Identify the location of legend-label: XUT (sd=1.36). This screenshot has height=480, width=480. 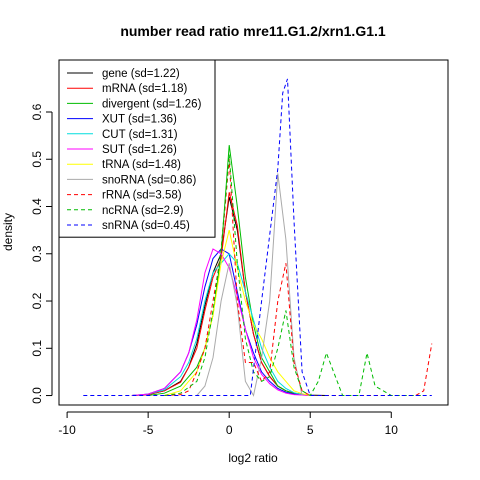
(139, 120).